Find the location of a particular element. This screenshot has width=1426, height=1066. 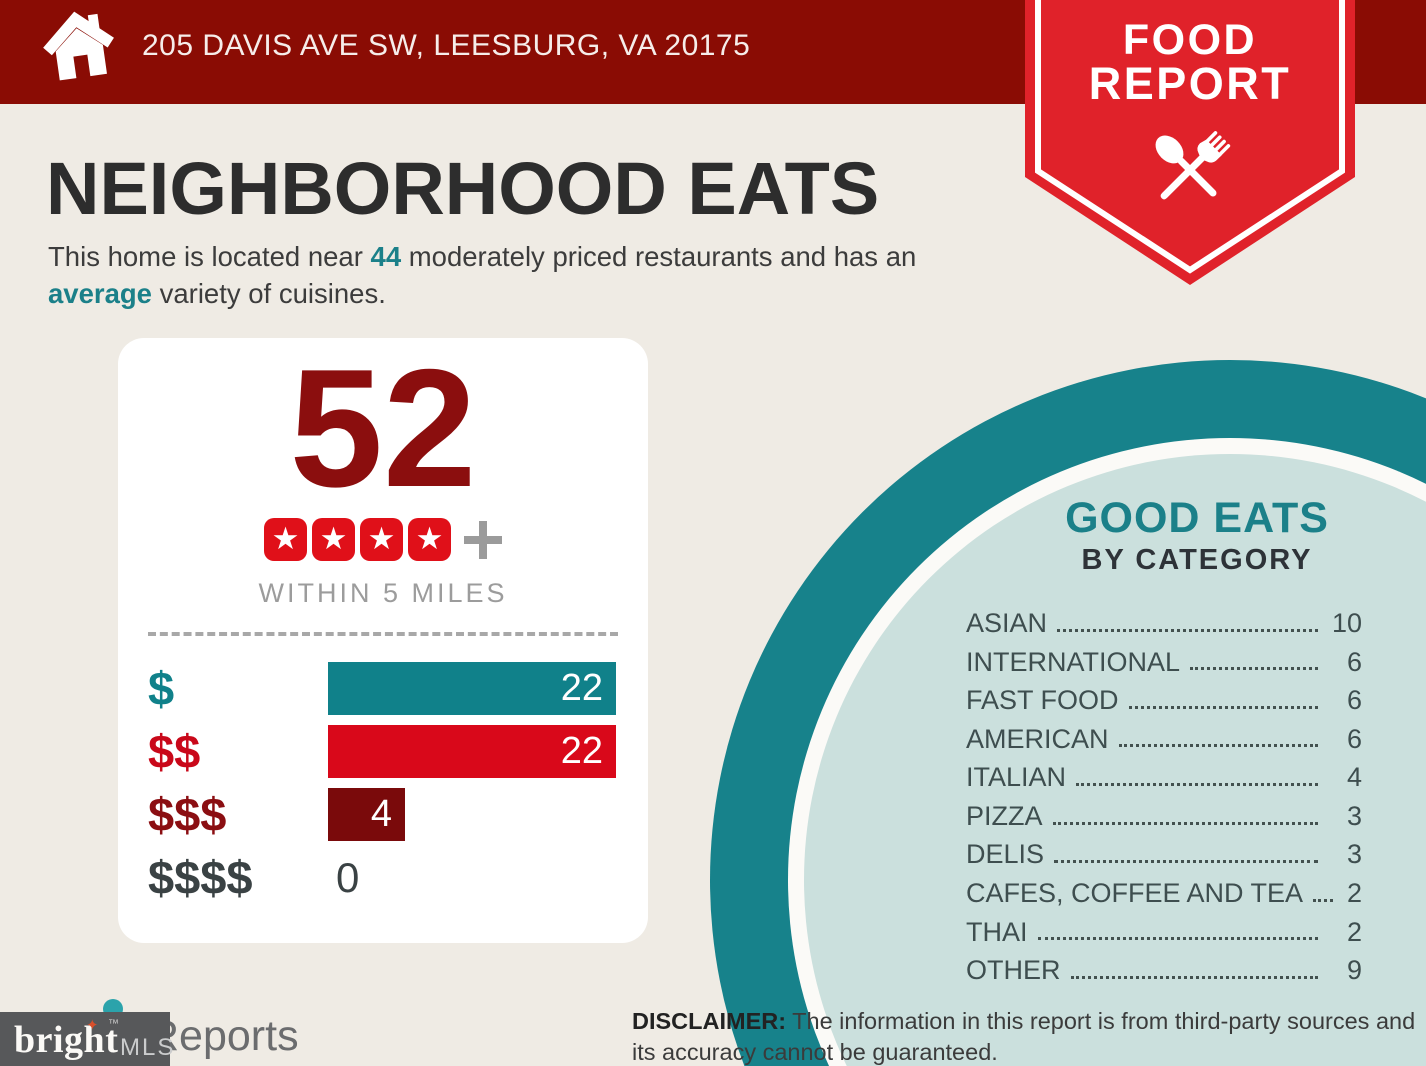

bright-mls-logo: bright ✦ ™ MLS is located at coordinates (86, 1039).